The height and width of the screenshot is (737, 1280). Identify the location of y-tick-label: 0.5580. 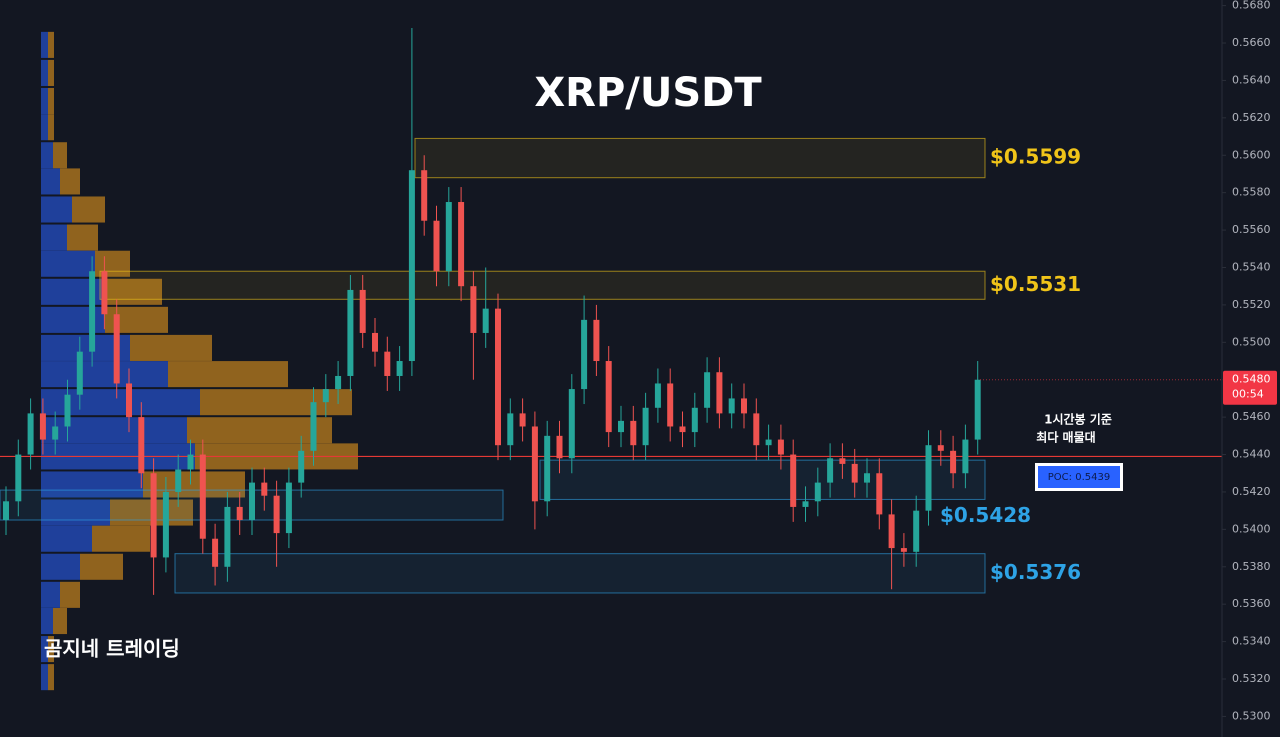
(1251, 192).